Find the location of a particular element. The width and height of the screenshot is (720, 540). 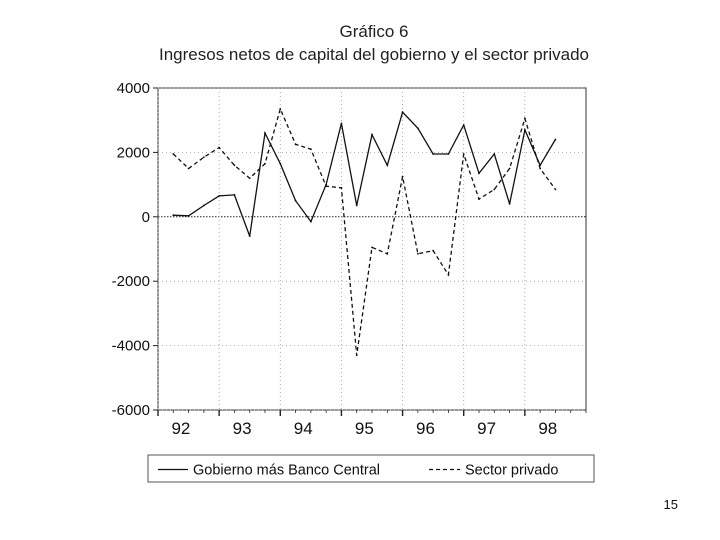

legend-label-gobierno: Gobierno más Banco Central is located at coordinates (286, 471).